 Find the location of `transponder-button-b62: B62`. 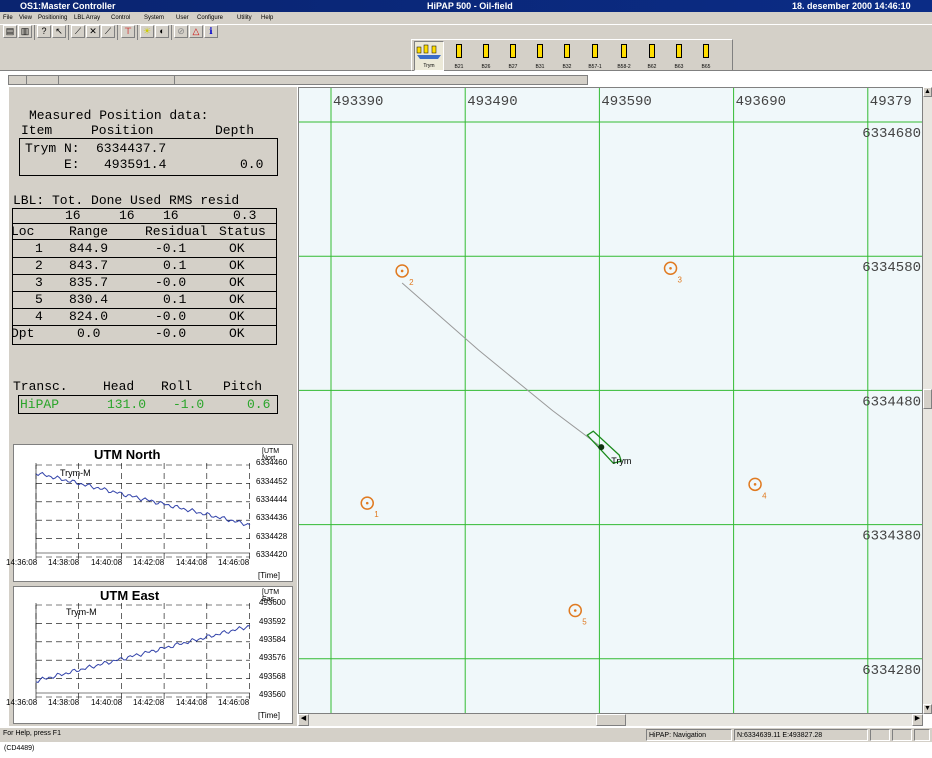

transponder-button-b62: B62 is located at coordinates (652, 56).